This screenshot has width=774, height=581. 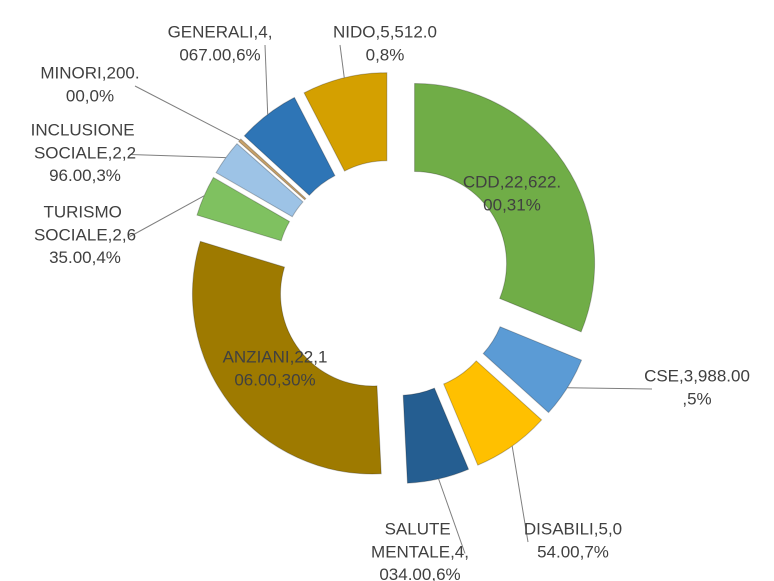 What do you see at coordinates (420, 550) in the screenshot?
I see `data-label: SALUTE MENTALE,4, 034.00,6%` at bounding box center [420, 550].